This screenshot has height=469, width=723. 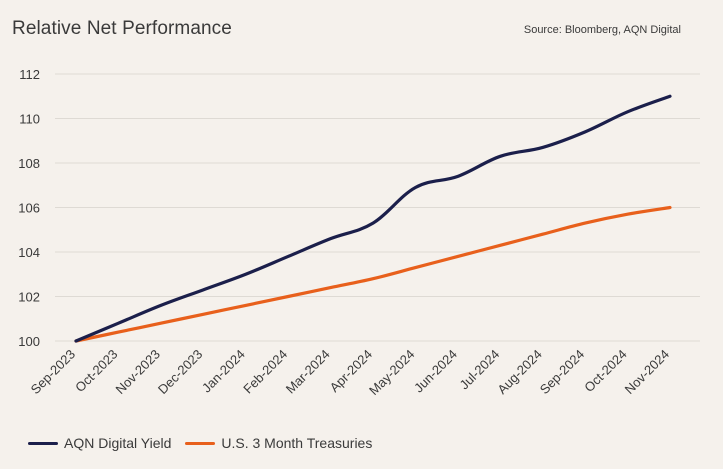 What do you see at coordinates (308, 372) in the screenshot?
I see `x-tick-label: Mar-2024` at bounding box center [308, 372].